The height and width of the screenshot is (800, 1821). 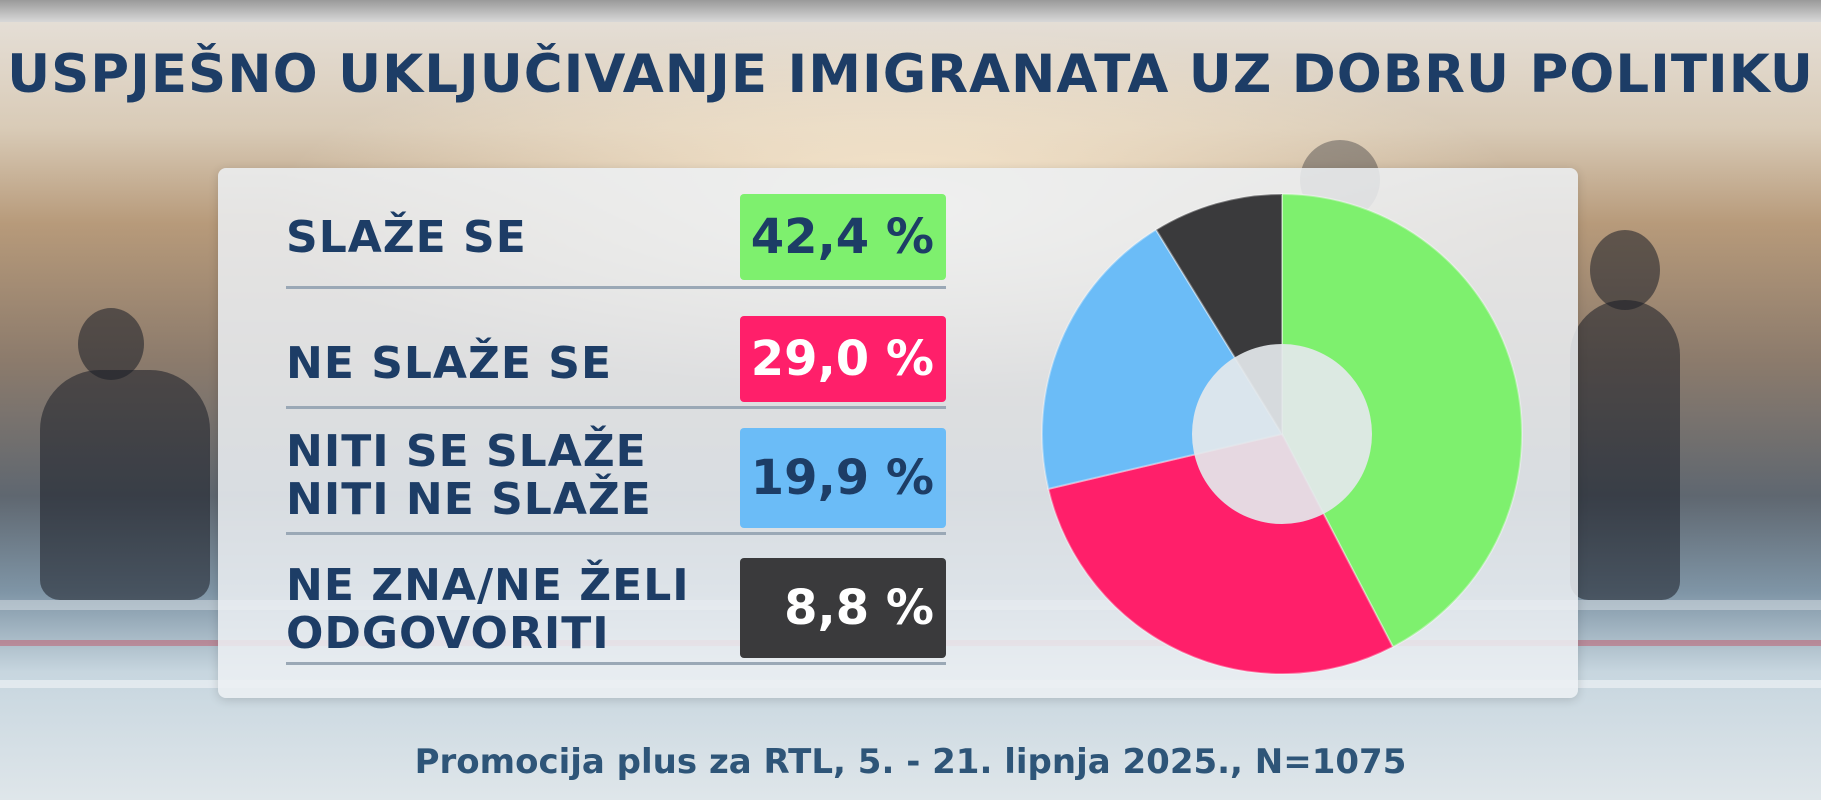 I want to click on row-label-line: NITI NE SLAŽE, so click(x=469, y=499).